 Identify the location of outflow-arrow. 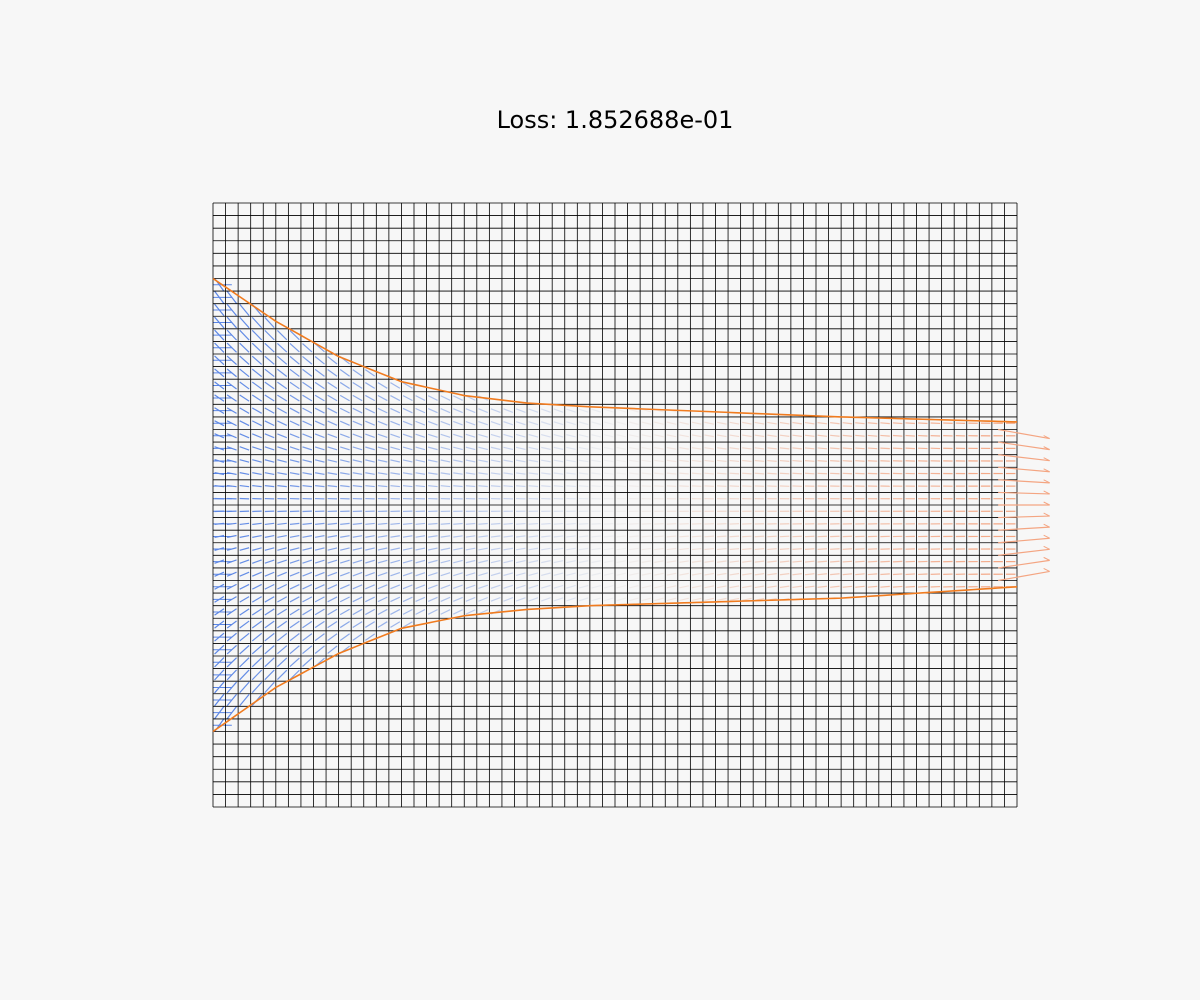
(1024, 481).